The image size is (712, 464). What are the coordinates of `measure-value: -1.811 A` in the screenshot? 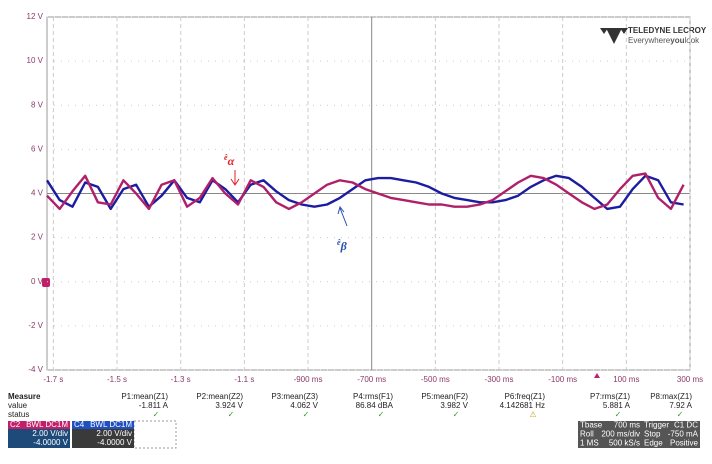 It's located at (154, 405).